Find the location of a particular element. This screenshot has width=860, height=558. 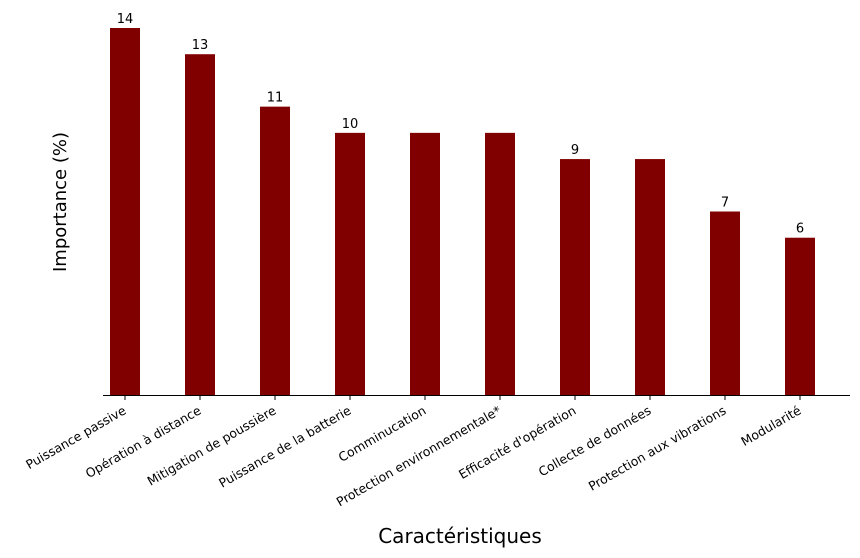

x-tick-label-3: Puissance de la batterie is located at coordinates (285, 446).